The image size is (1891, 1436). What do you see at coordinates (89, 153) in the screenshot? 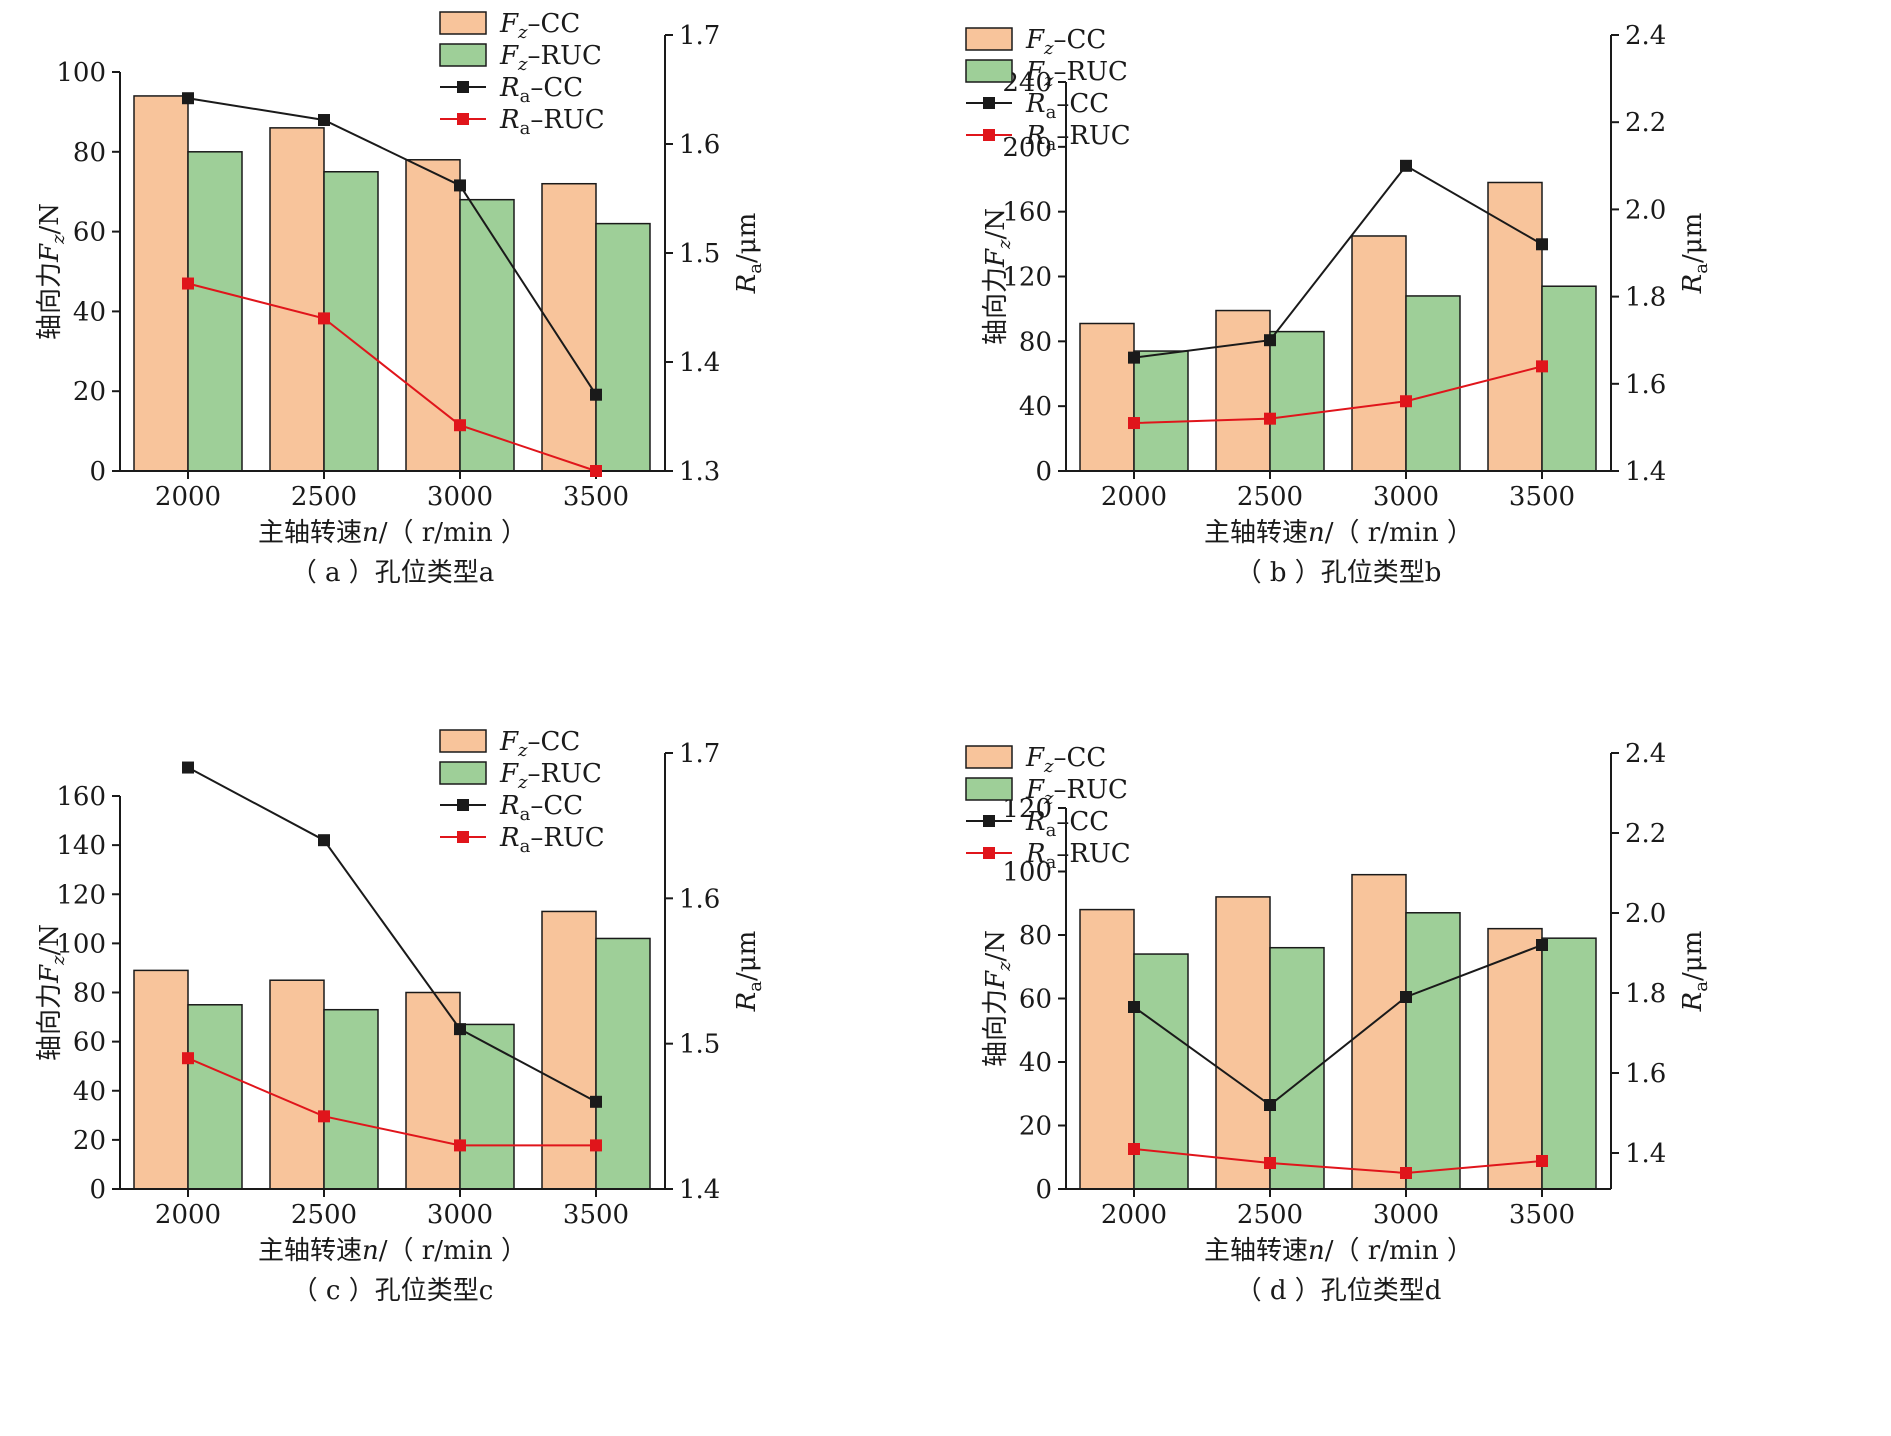
I see `y-tick-label-left: 80` at bounding box center [89, 153].